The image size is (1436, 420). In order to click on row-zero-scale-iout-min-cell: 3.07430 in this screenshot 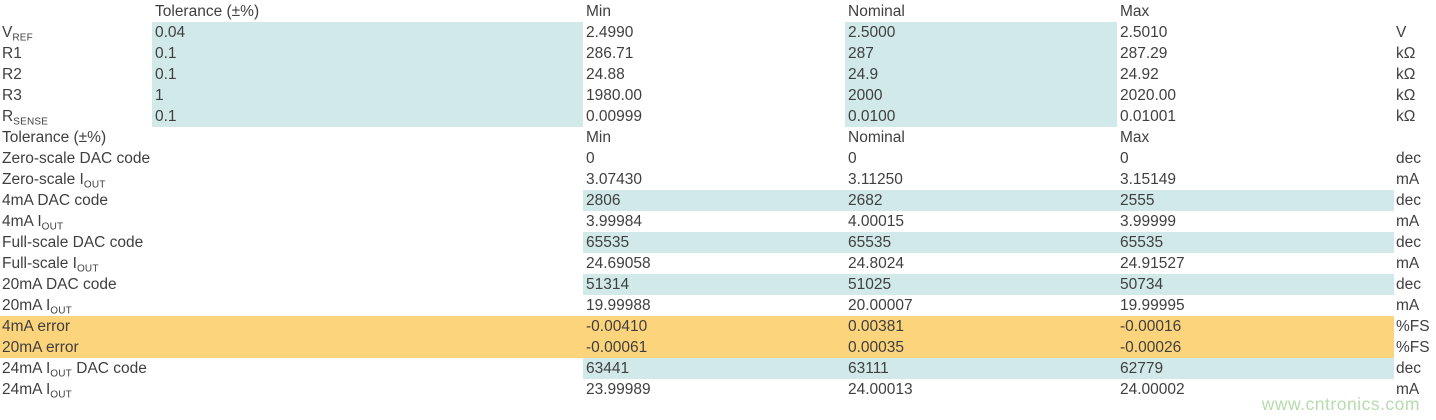, I will do `click(614, 179)`.